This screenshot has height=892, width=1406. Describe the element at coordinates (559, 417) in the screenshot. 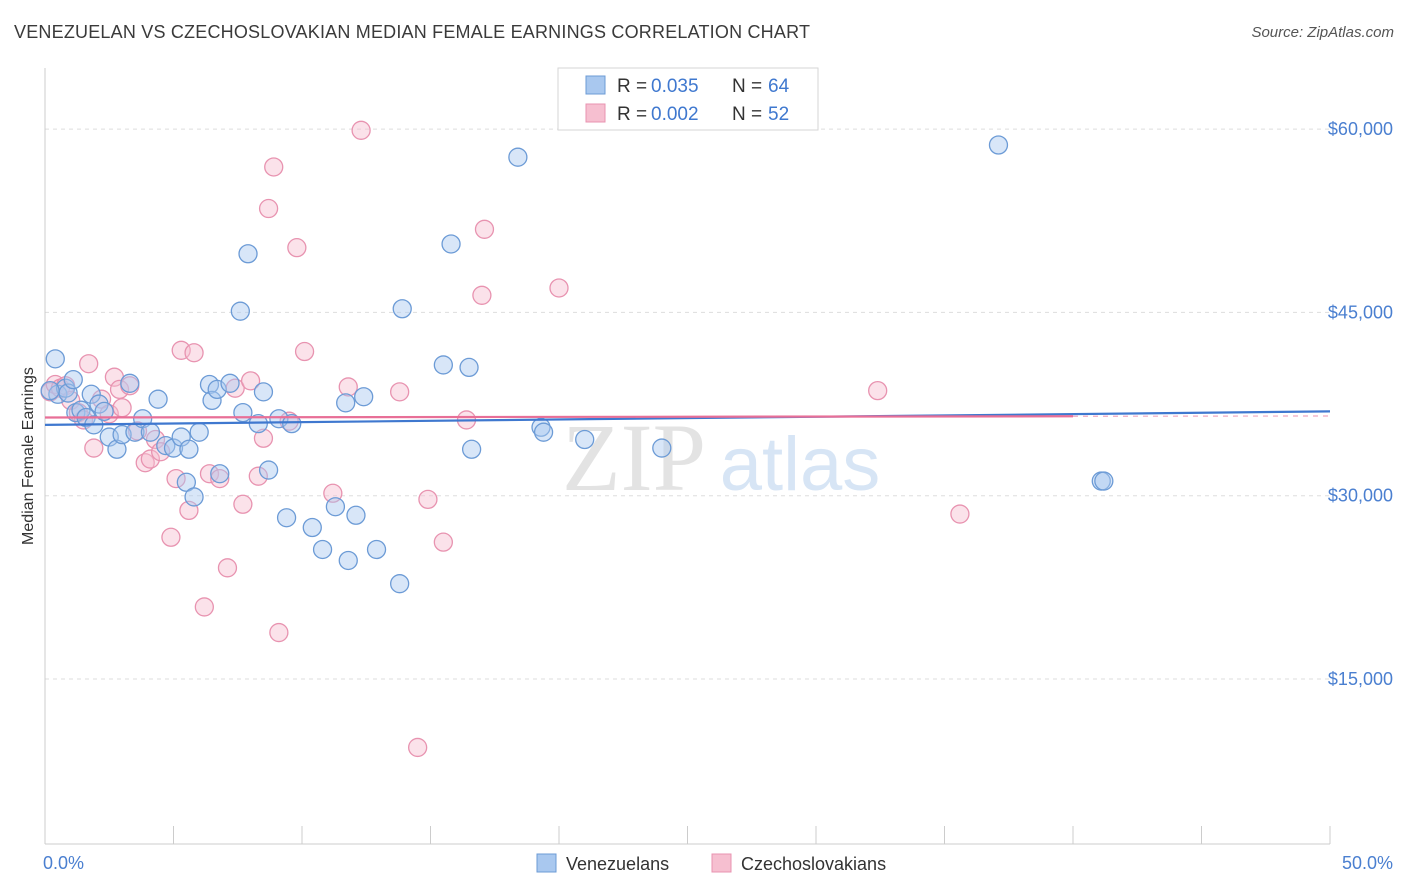

I see `czechoslovakians-trend-line` at that location.